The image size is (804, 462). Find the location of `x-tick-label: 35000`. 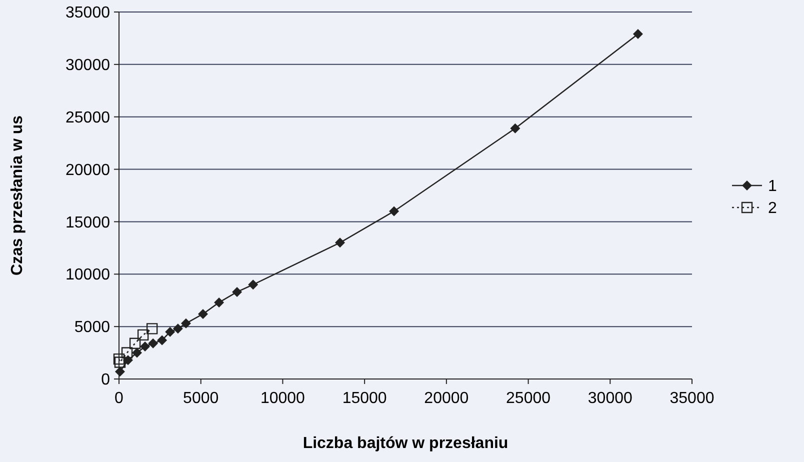

x-tick-label: 35000 is located at coordinates (692, 398).